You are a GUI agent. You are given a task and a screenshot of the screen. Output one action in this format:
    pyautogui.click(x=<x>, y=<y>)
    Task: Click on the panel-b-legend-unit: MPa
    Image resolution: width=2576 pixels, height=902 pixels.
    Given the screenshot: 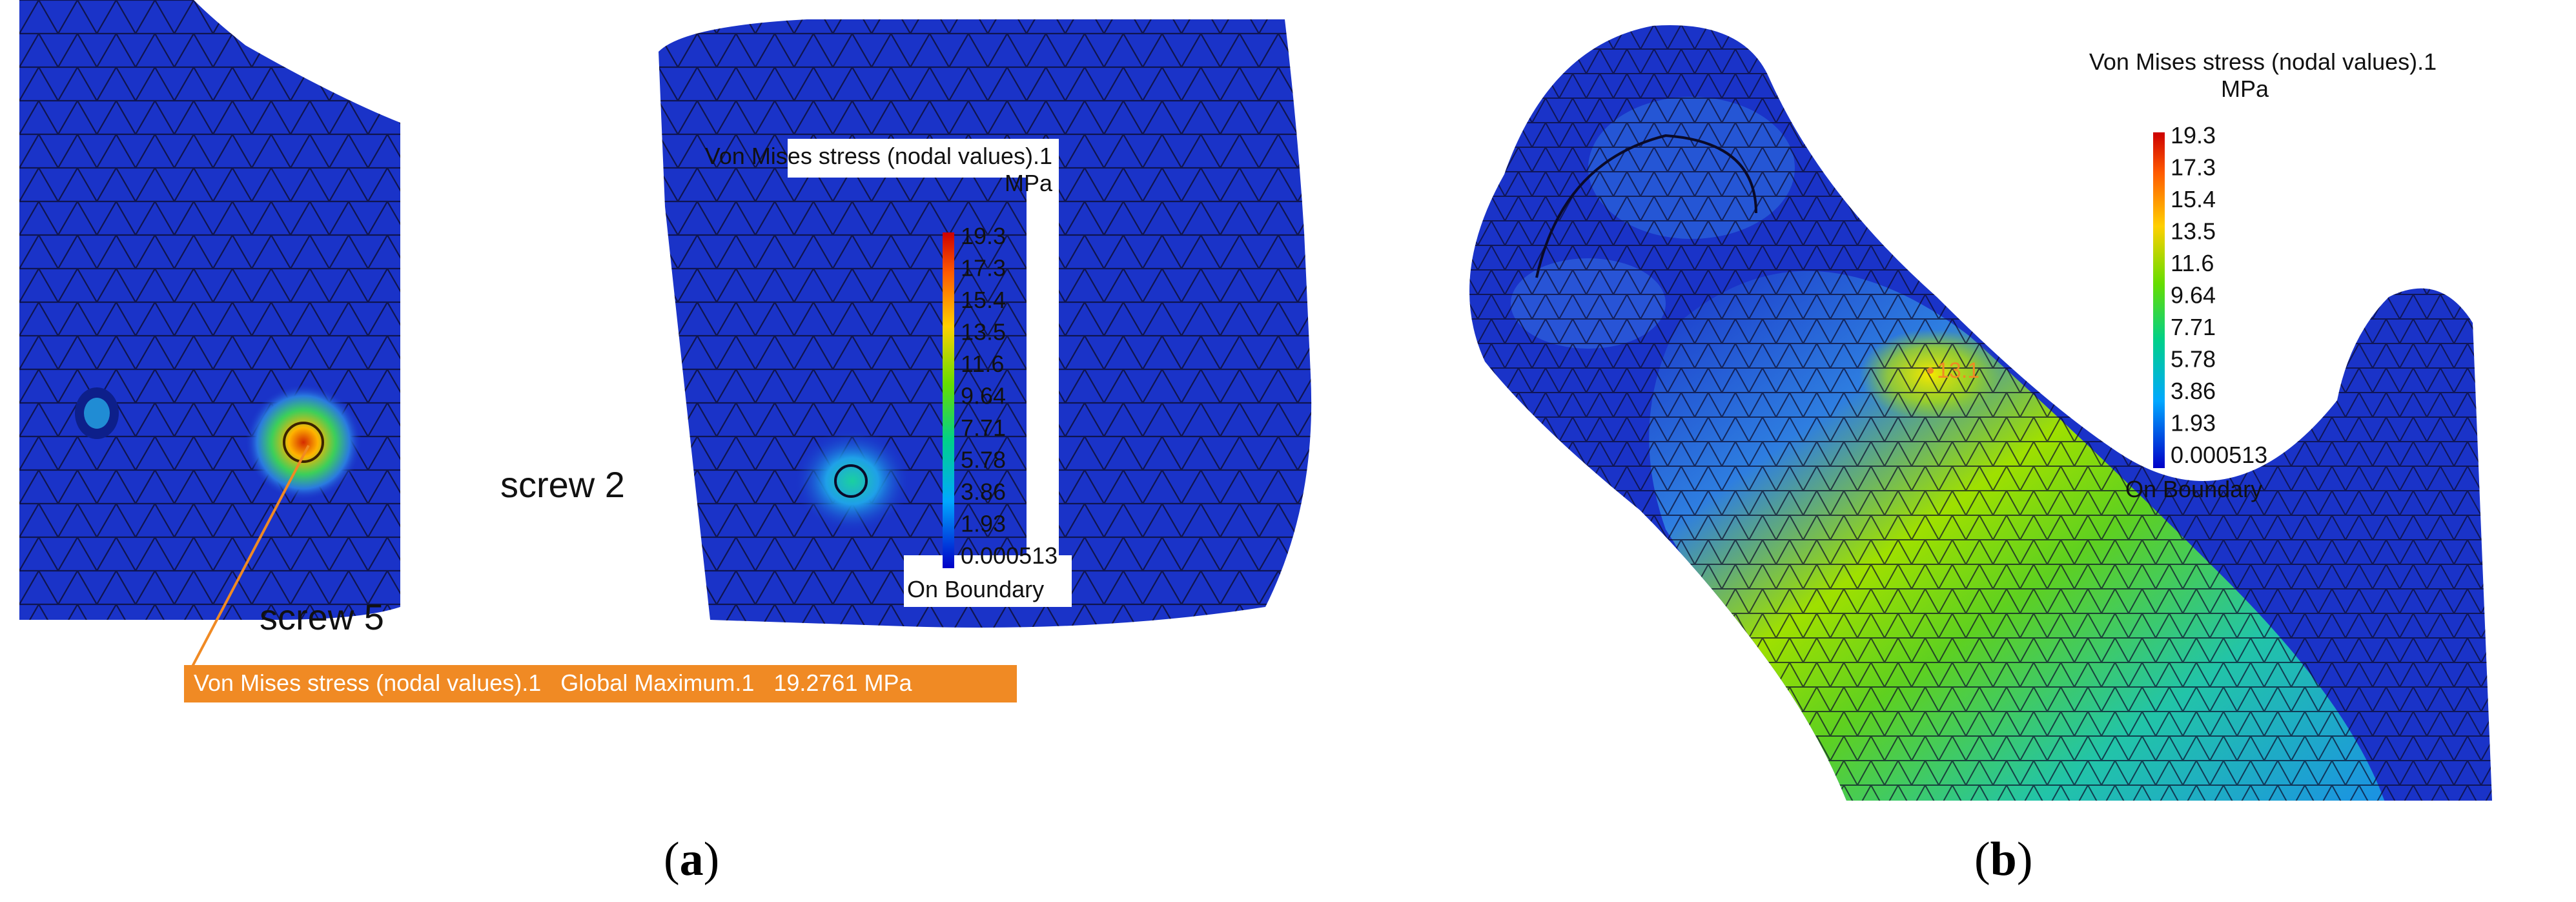 What is the action you would take?
    pyautogui.click(x=2245, y=89)
    